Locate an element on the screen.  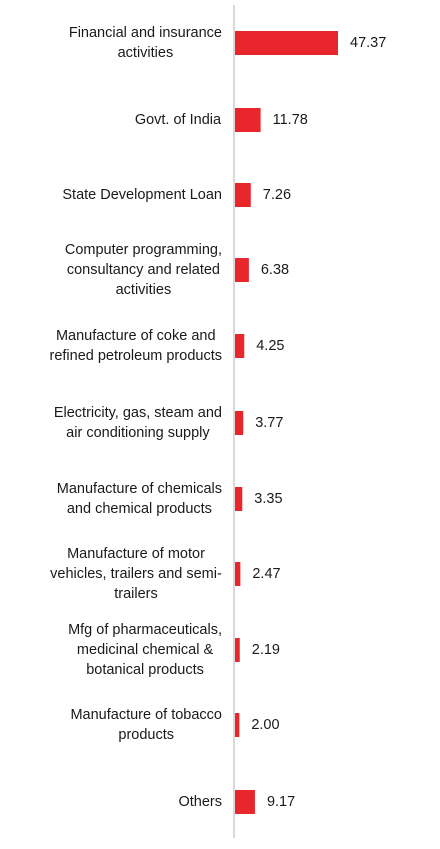
value-label: 3.35 is located at coordinates (268, 499).